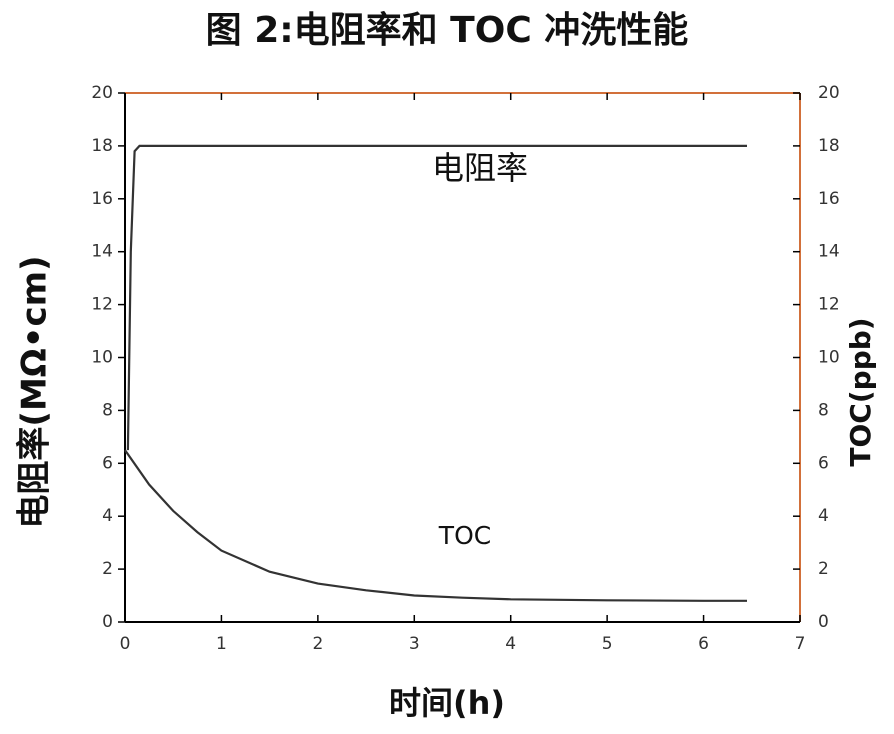  What do you see at coordinates (829, 93) in the screenshot?
I see `y2-tick-label: 20` at bounding box center [829, 93].